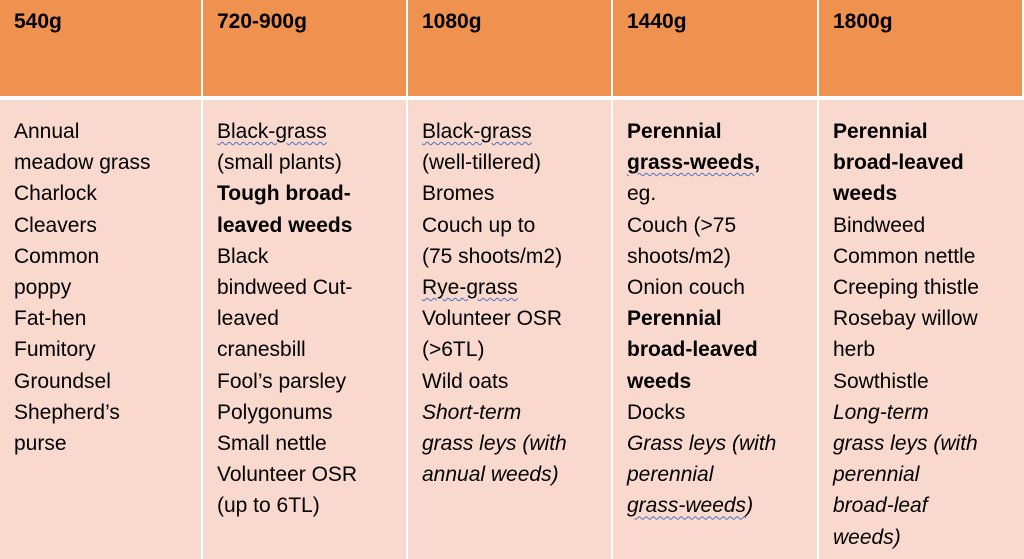 Image resolution: width=1024 pixels, height=559 pixels. I want to click on weed-text: Onion couch, so click(686, 288).